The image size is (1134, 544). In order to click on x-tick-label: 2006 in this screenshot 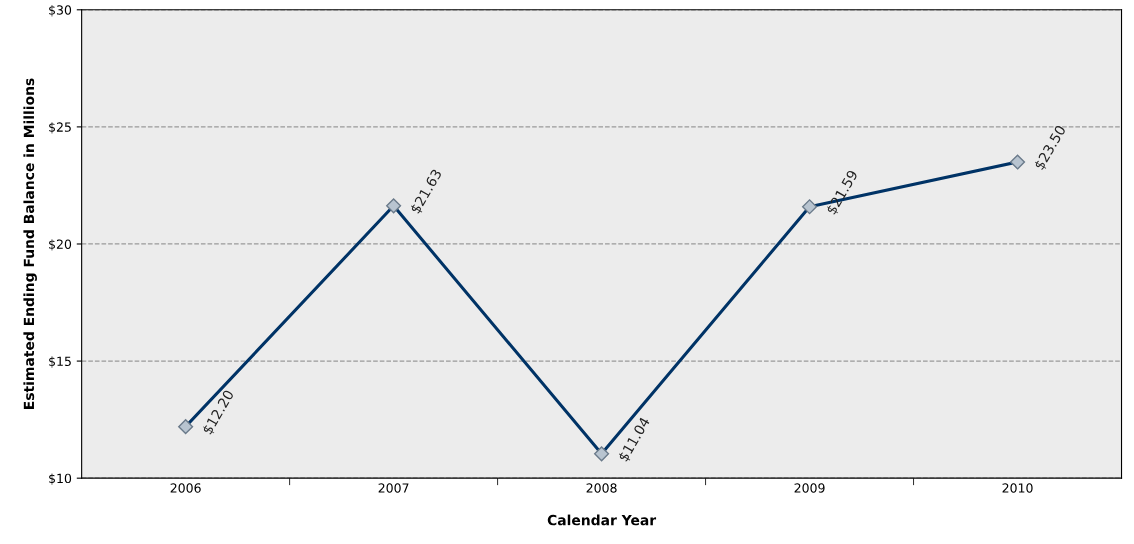, I will do `click(185, 488)`.